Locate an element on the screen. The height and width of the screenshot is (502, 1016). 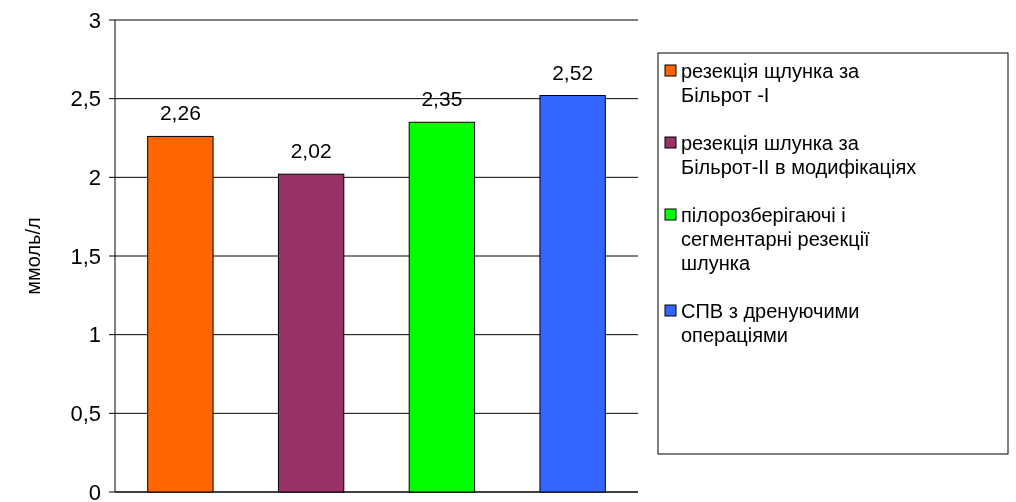
y-tick-label: 1 is located at coordinates (94, 335).